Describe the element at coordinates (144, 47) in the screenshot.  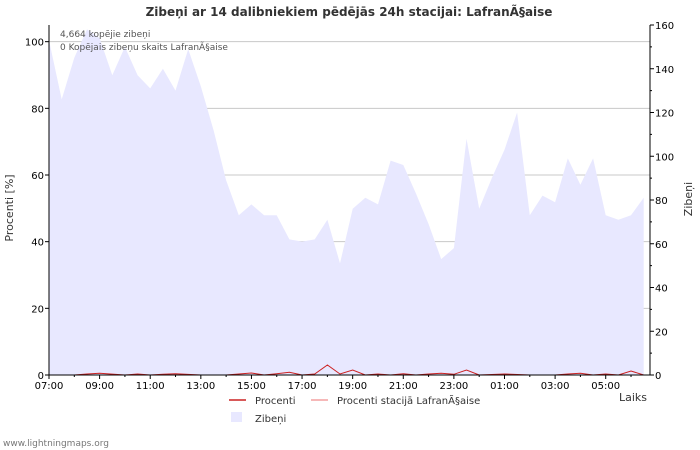
I see `annotation-station: 0 Kopējais zibeņu skaits LafranÃ§aise` at that location.